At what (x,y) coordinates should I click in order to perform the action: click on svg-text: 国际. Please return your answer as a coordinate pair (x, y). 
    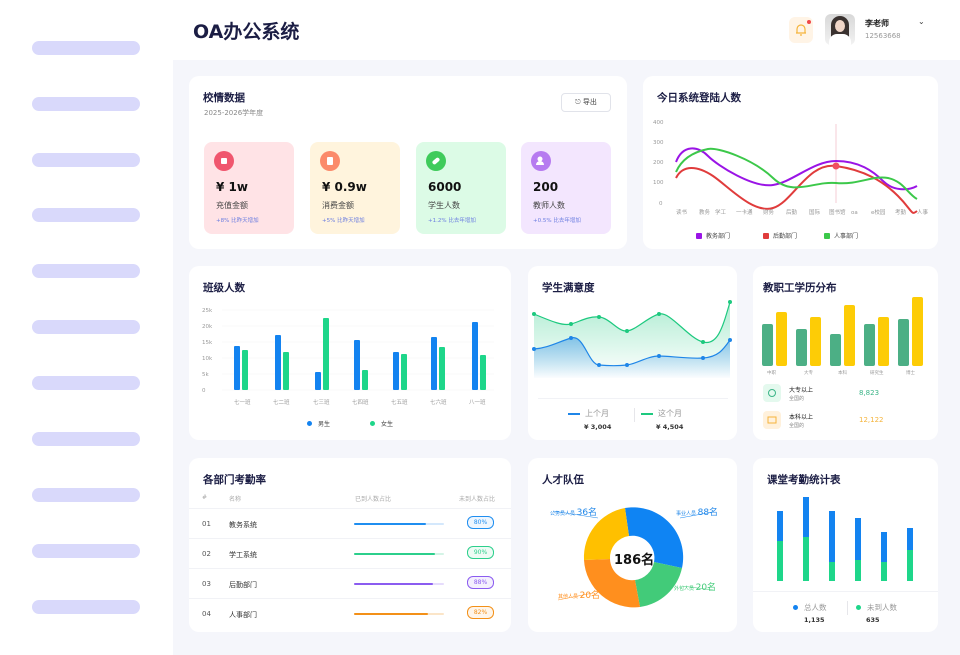
    Looking at the image, I should click on (815, 212).